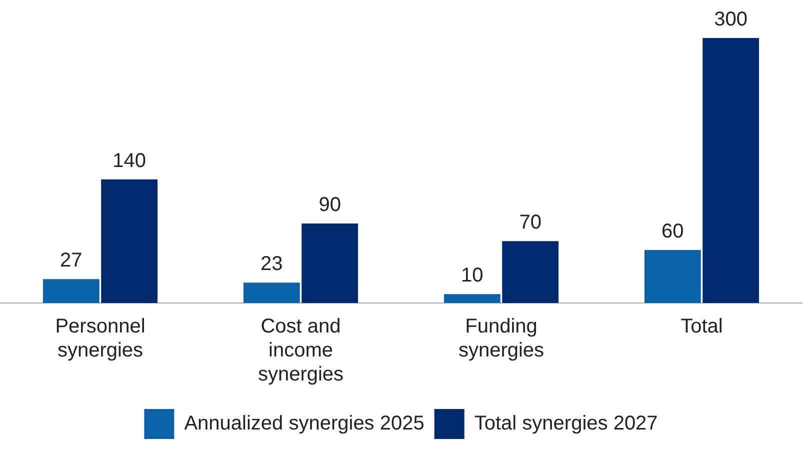  I want to click on x-tick-label: Cost and income synergies, so click(301, 351).